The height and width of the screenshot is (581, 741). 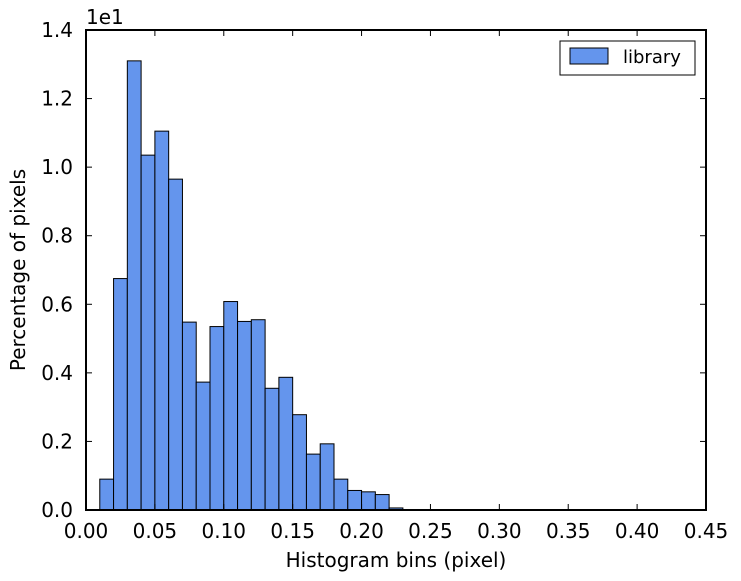 What do you see at coordinates (155, 531) in the screenshot?
I see `x-tick-label: 0.05` at bounding box center [155, 531].